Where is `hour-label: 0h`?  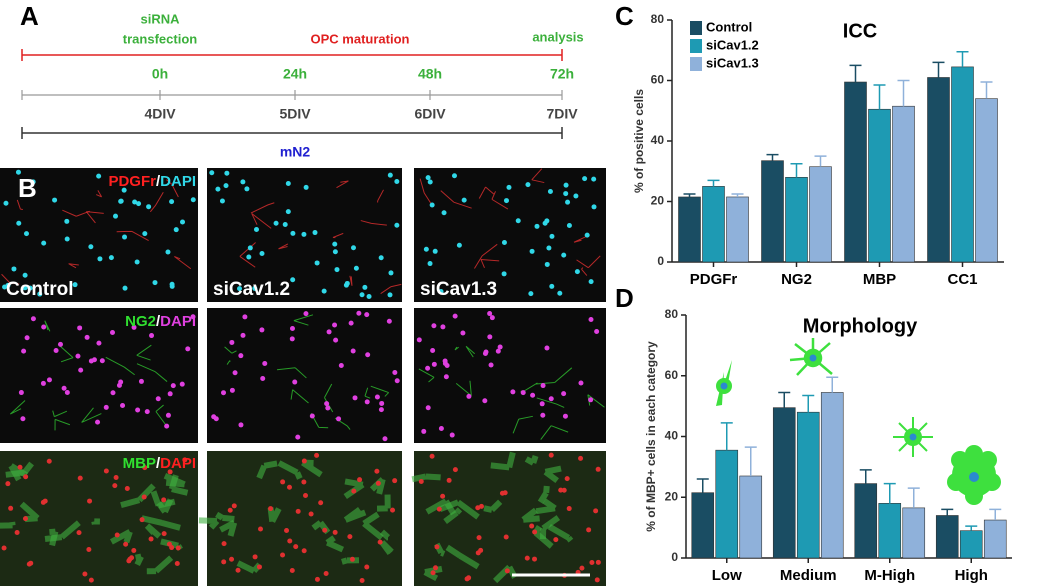
hour-label: 0h is located at coordinates (160, 74).